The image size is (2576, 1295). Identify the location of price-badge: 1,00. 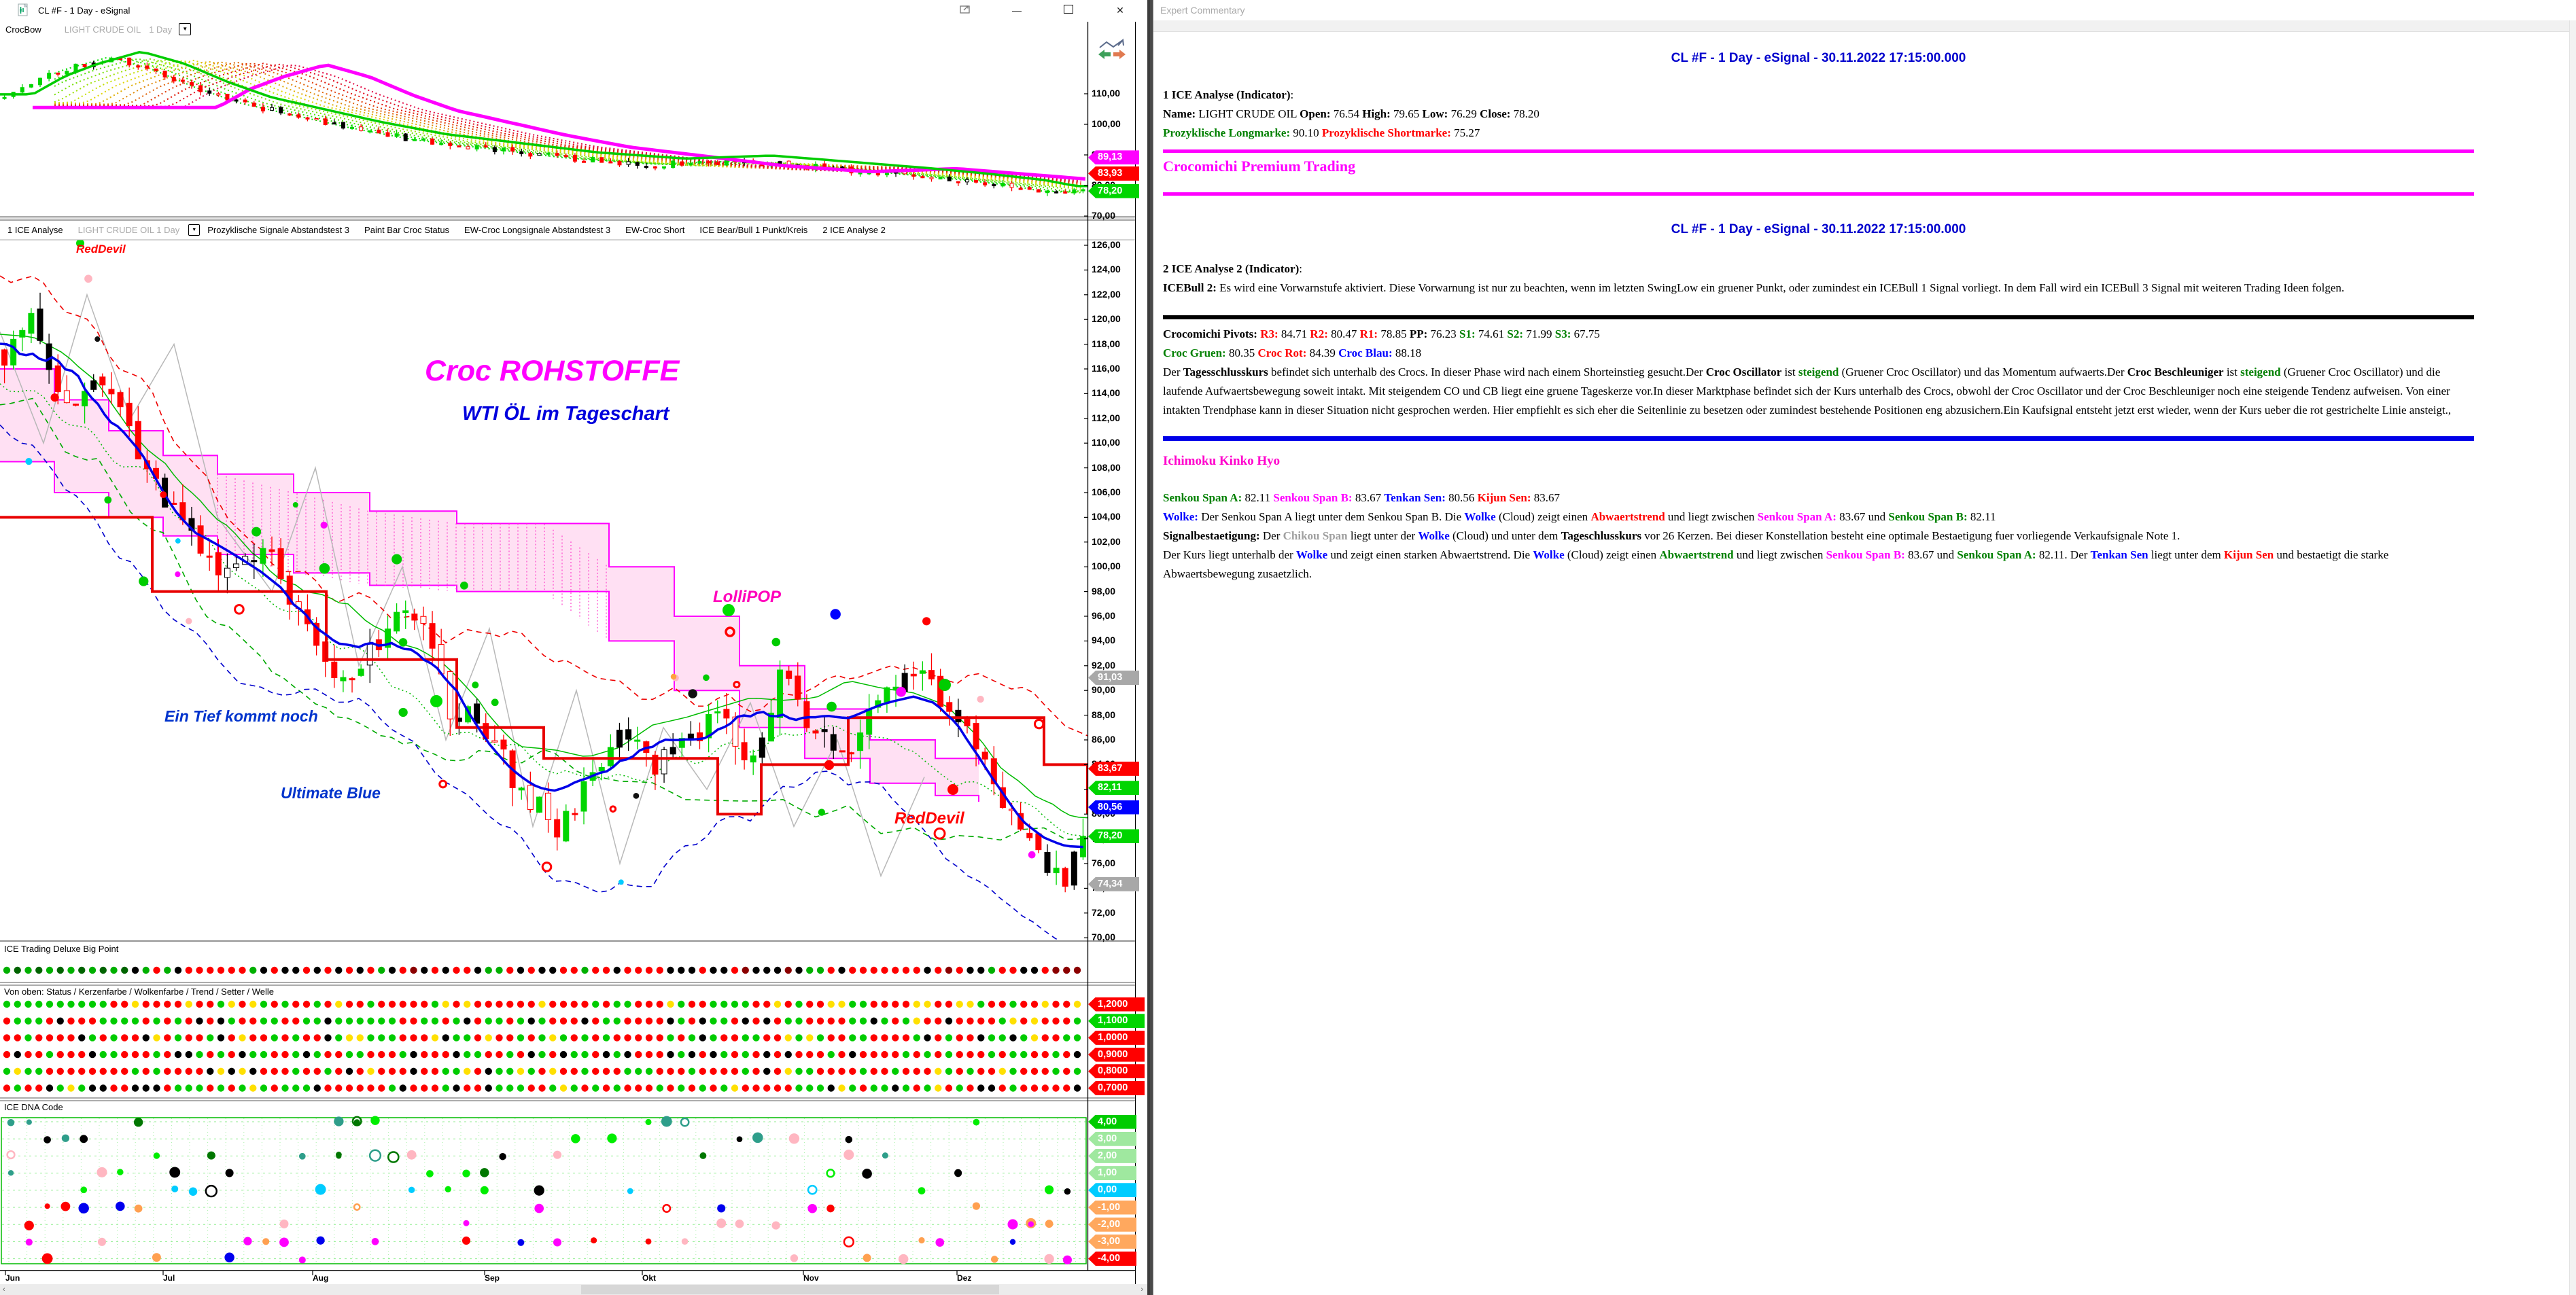
(1112, 1173).